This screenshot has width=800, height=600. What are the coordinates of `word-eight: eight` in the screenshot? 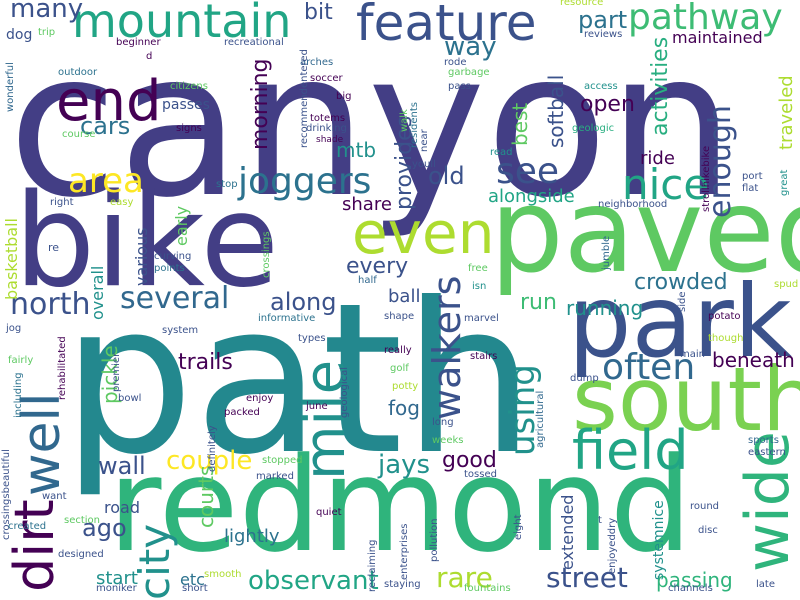 It's located at (518, 527).